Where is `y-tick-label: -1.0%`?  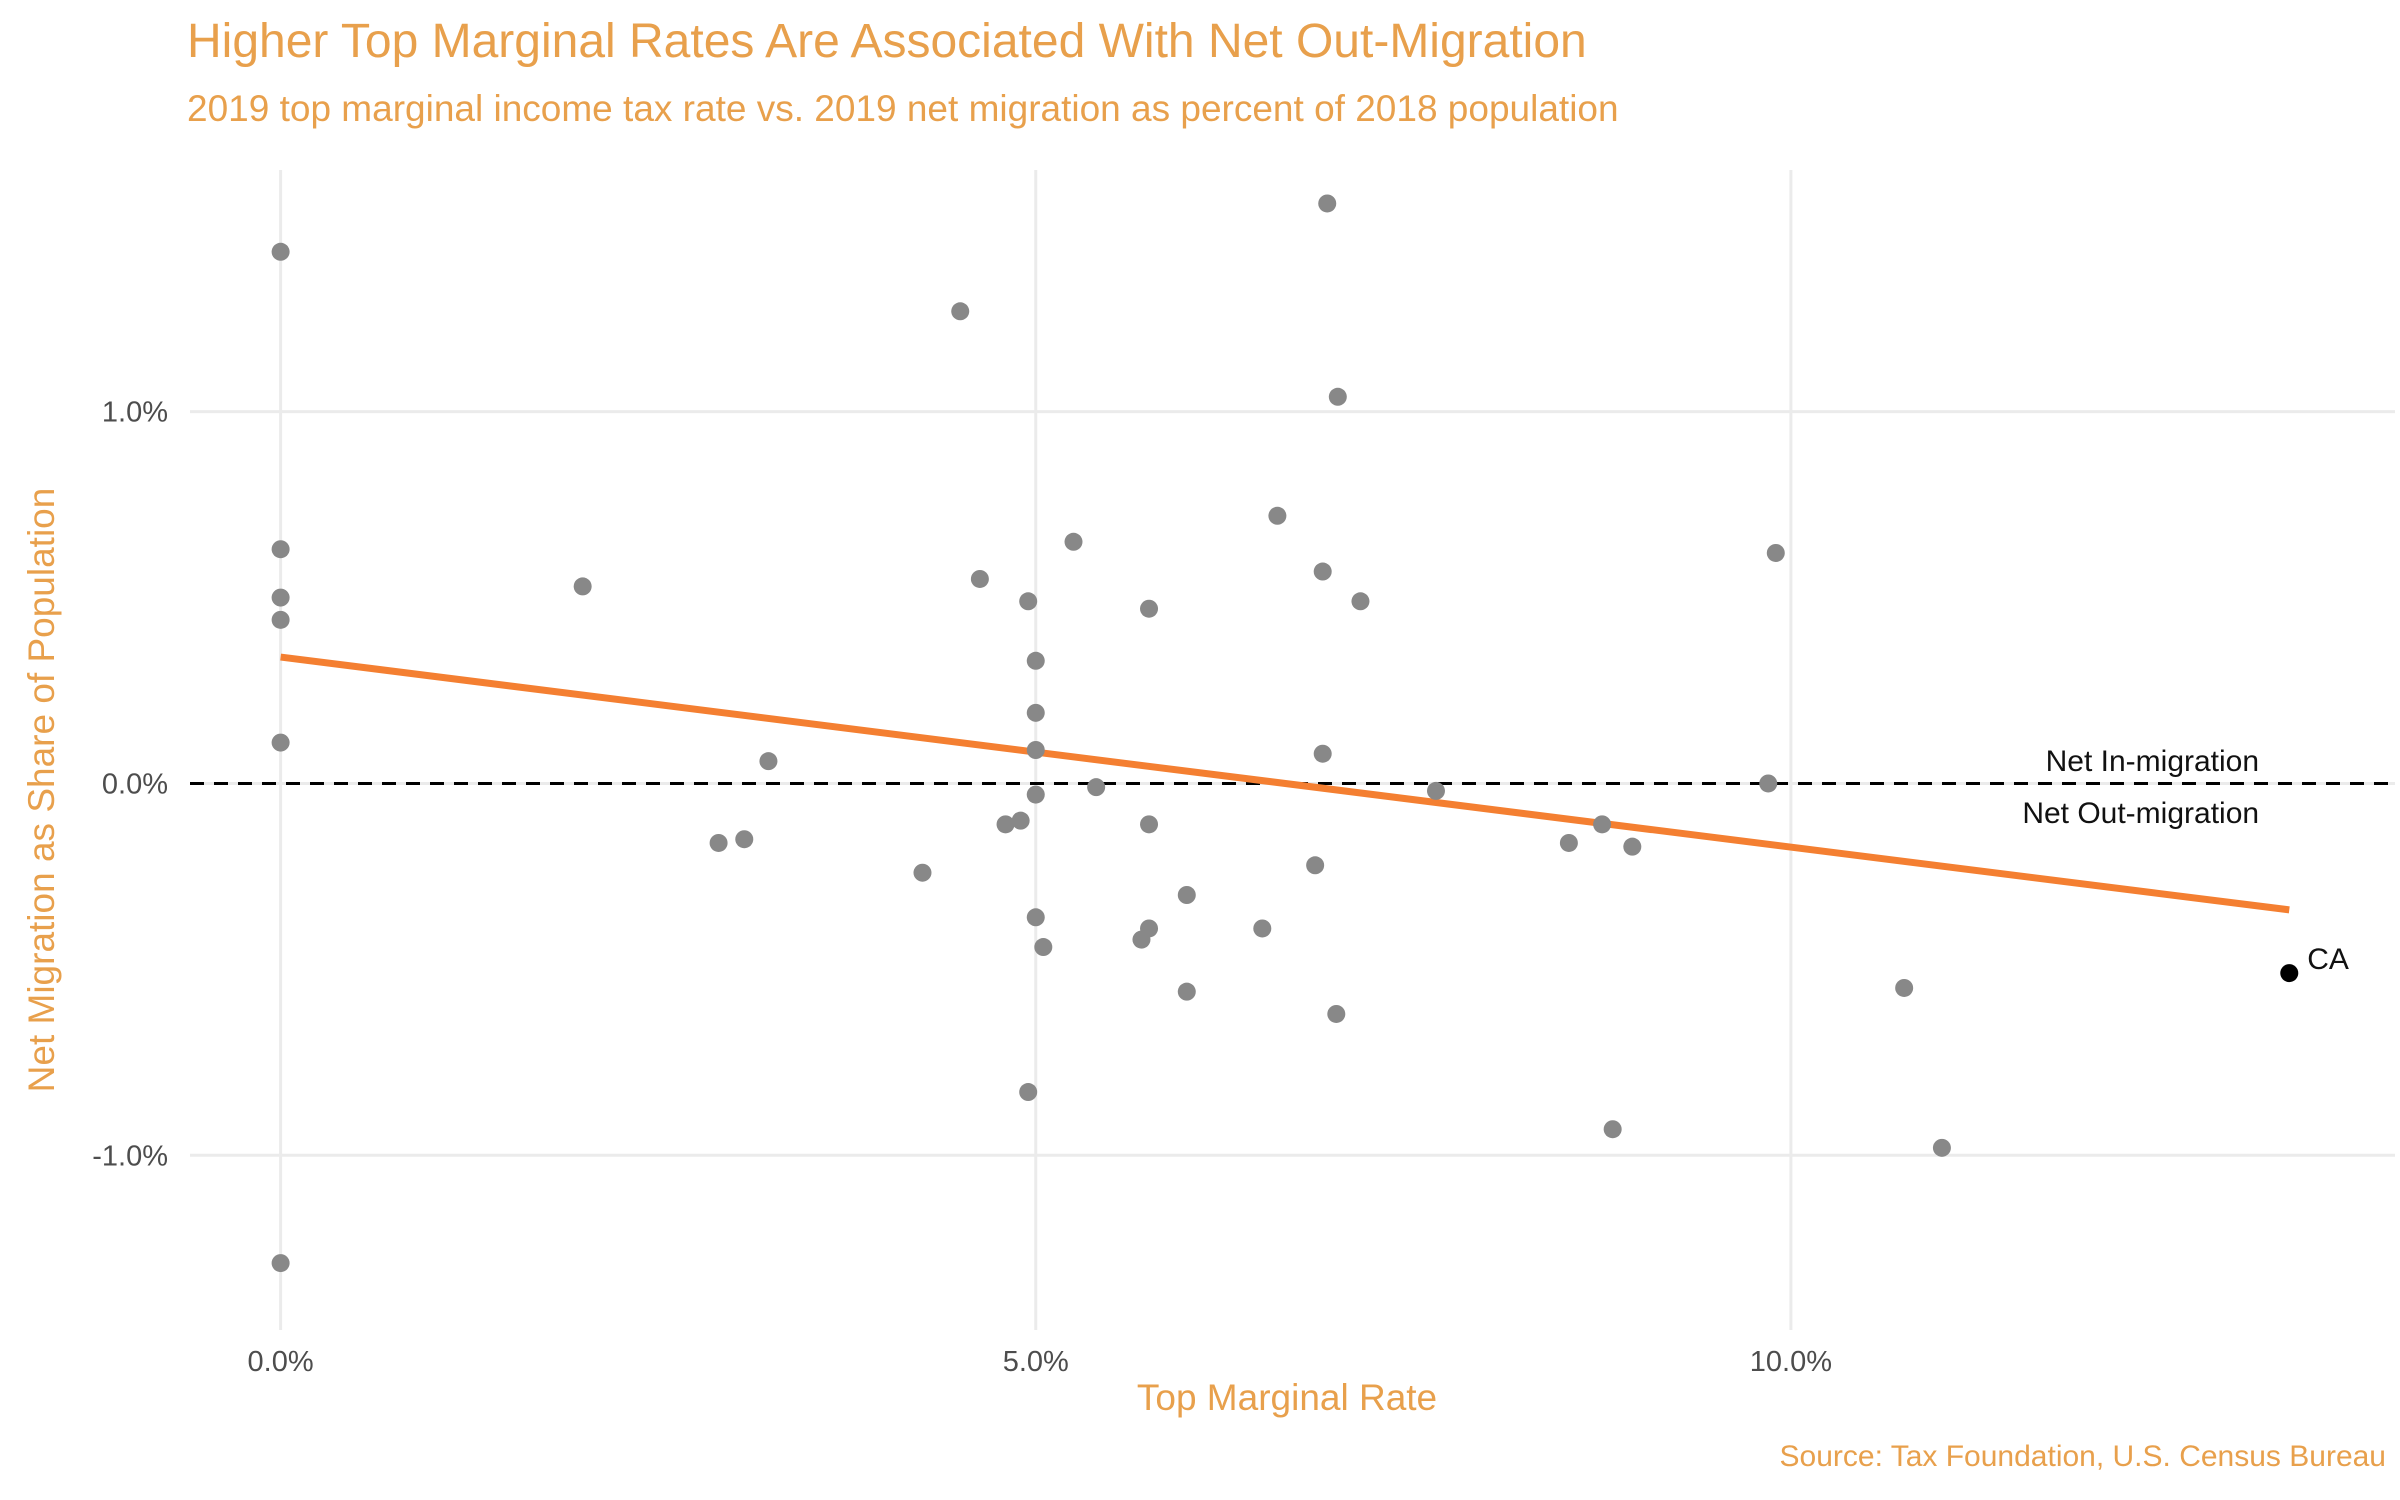 y-tick-label: -1.0% is located at coordinates (130, 1156).